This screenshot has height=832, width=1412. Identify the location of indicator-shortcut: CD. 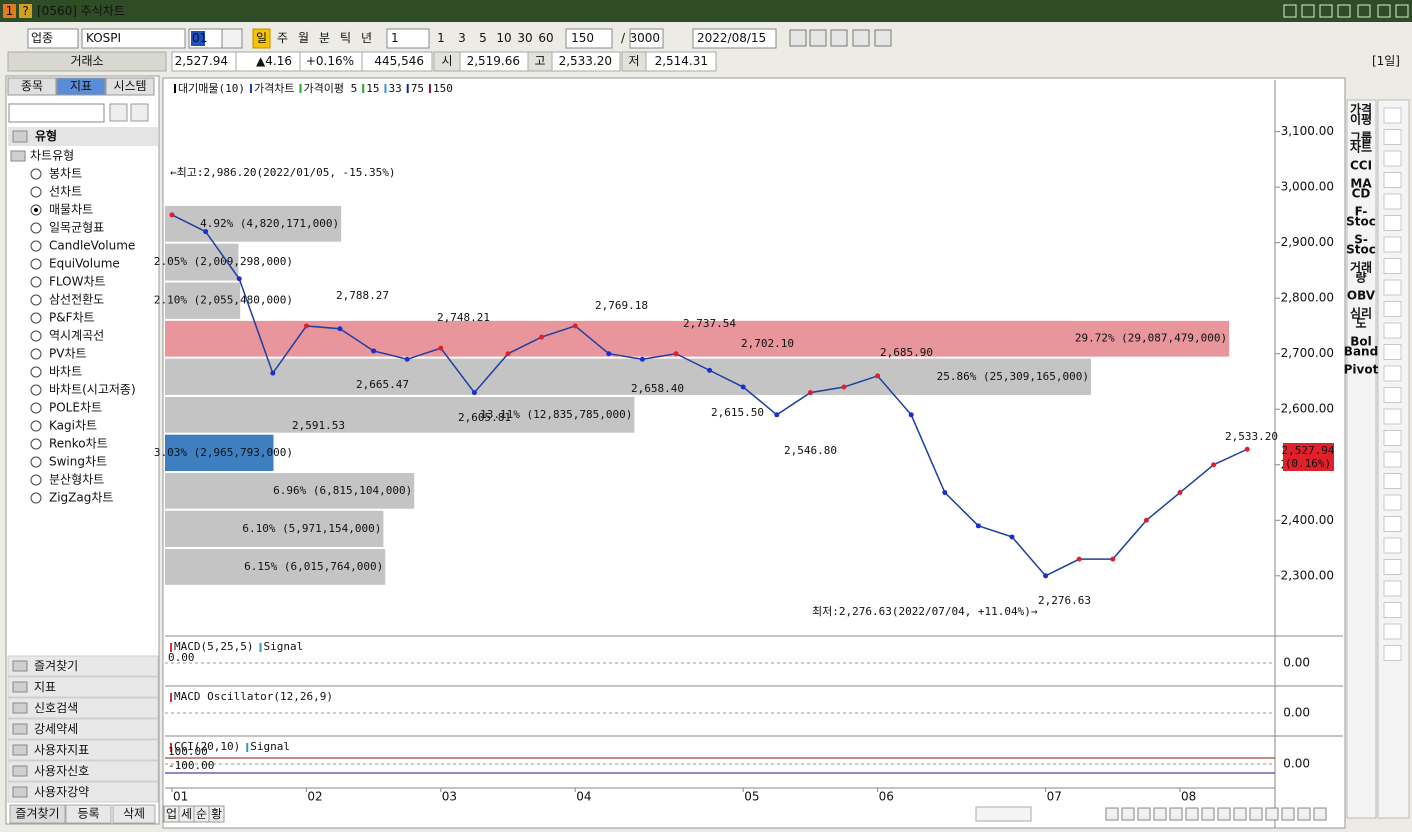
(1361, 194).